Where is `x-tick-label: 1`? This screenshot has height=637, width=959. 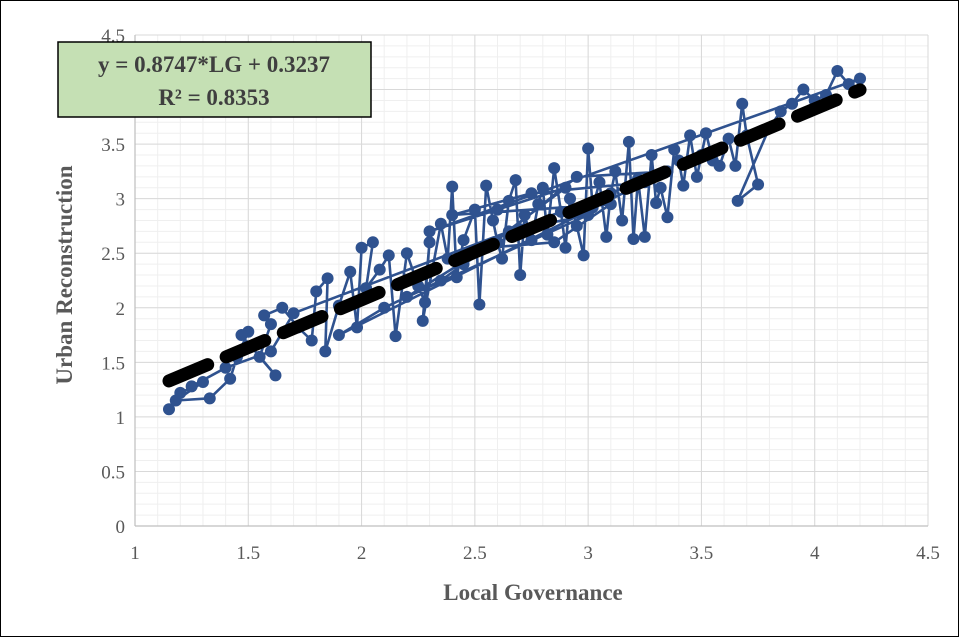
x-tick-label: 1 is located at coordinates (135, 553).